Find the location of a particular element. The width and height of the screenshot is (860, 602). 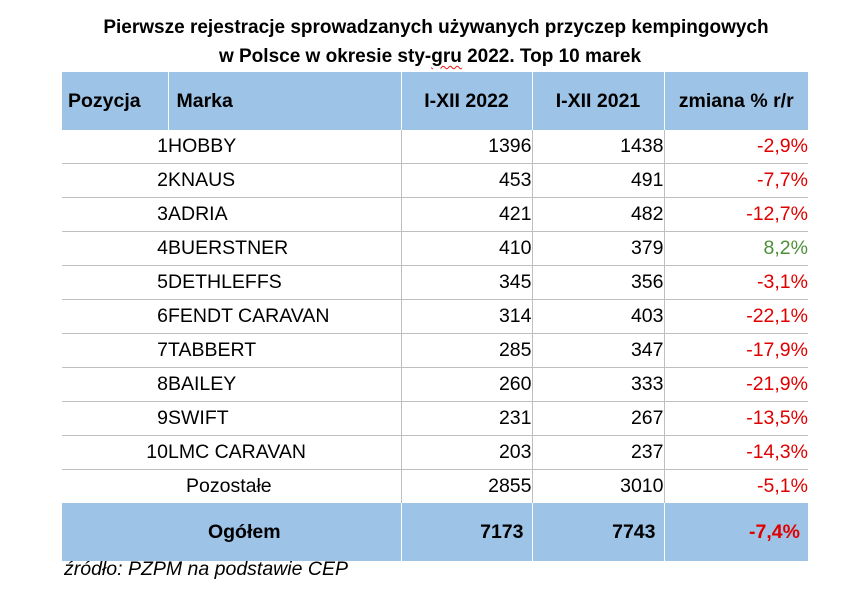

value-2021-cell: 482 is located at coordinates (598, 214).